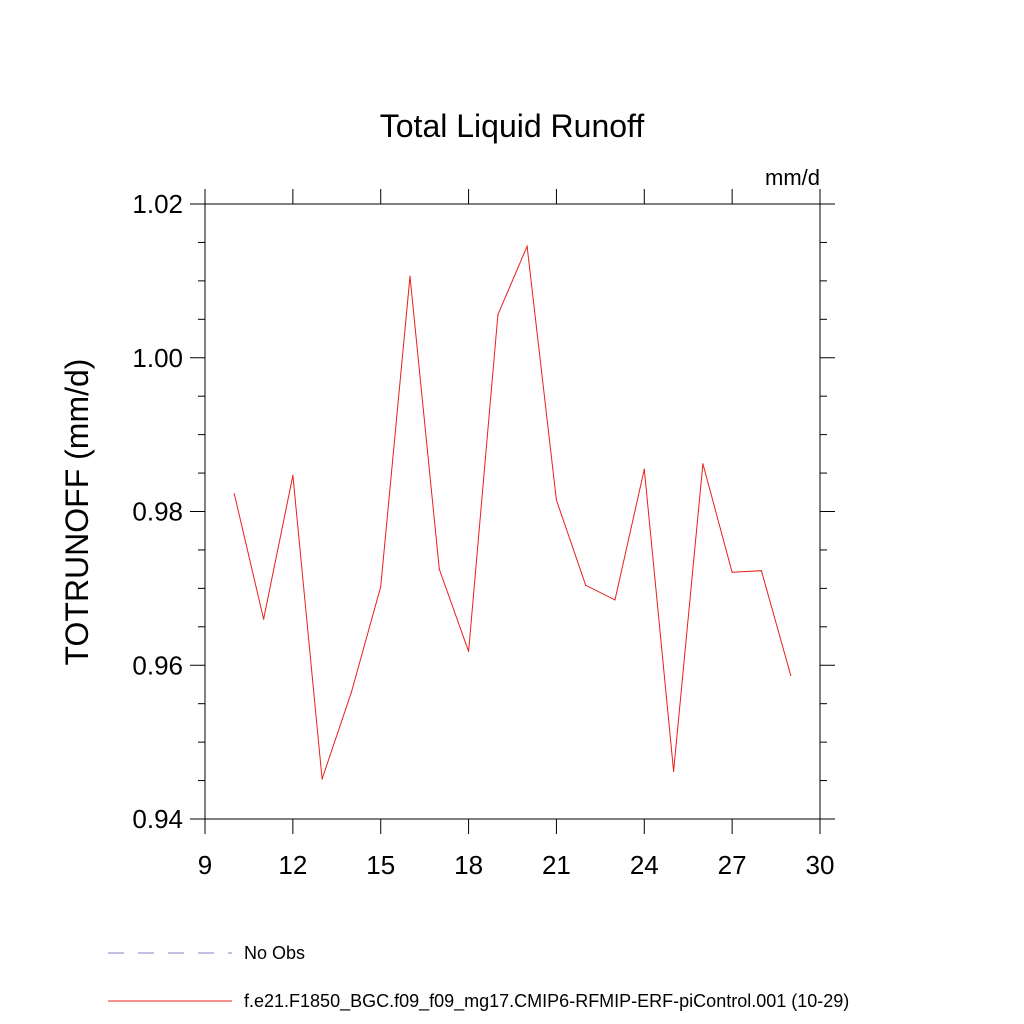  Describe the element at coordinates (157, 819) in the screenshot. I see `y-tick-label: 0.94` at that location.